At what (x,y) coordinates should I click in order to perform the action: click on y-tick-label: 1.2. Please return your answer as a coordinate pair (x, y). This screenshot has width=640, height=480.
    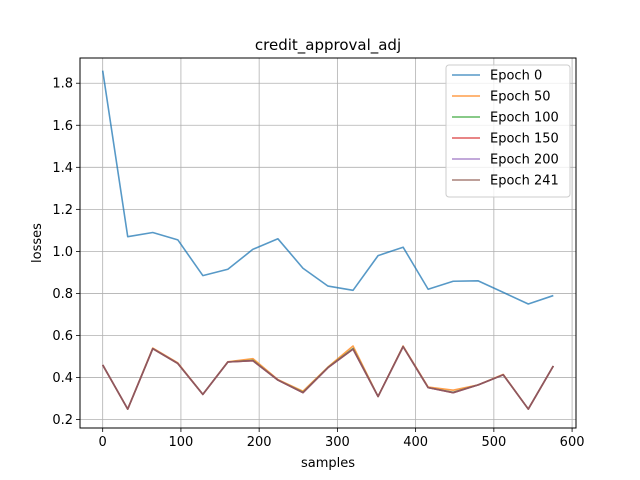
    Looking at the image, I should click on (62, 210).